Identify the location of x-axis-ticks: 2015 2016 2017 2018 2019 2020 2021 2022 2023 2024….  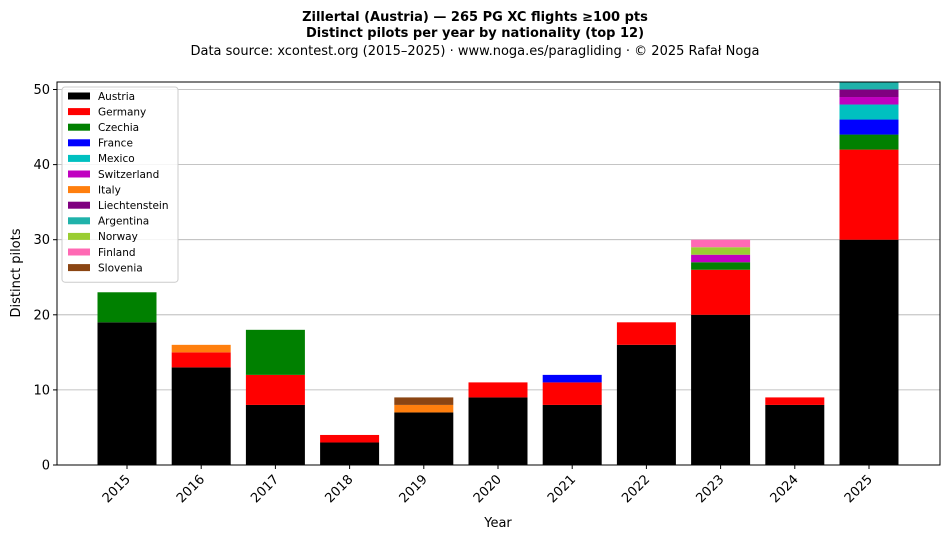
(488, 485).